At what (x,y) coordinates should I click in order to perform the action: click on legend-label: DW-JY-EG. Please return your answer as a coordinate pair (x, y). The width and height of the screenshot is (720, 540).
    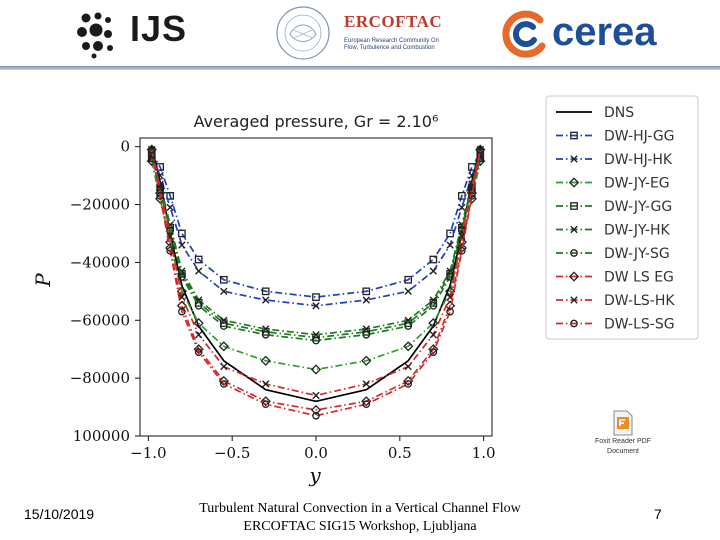
    Looking at the image, I should click on (637, 184).